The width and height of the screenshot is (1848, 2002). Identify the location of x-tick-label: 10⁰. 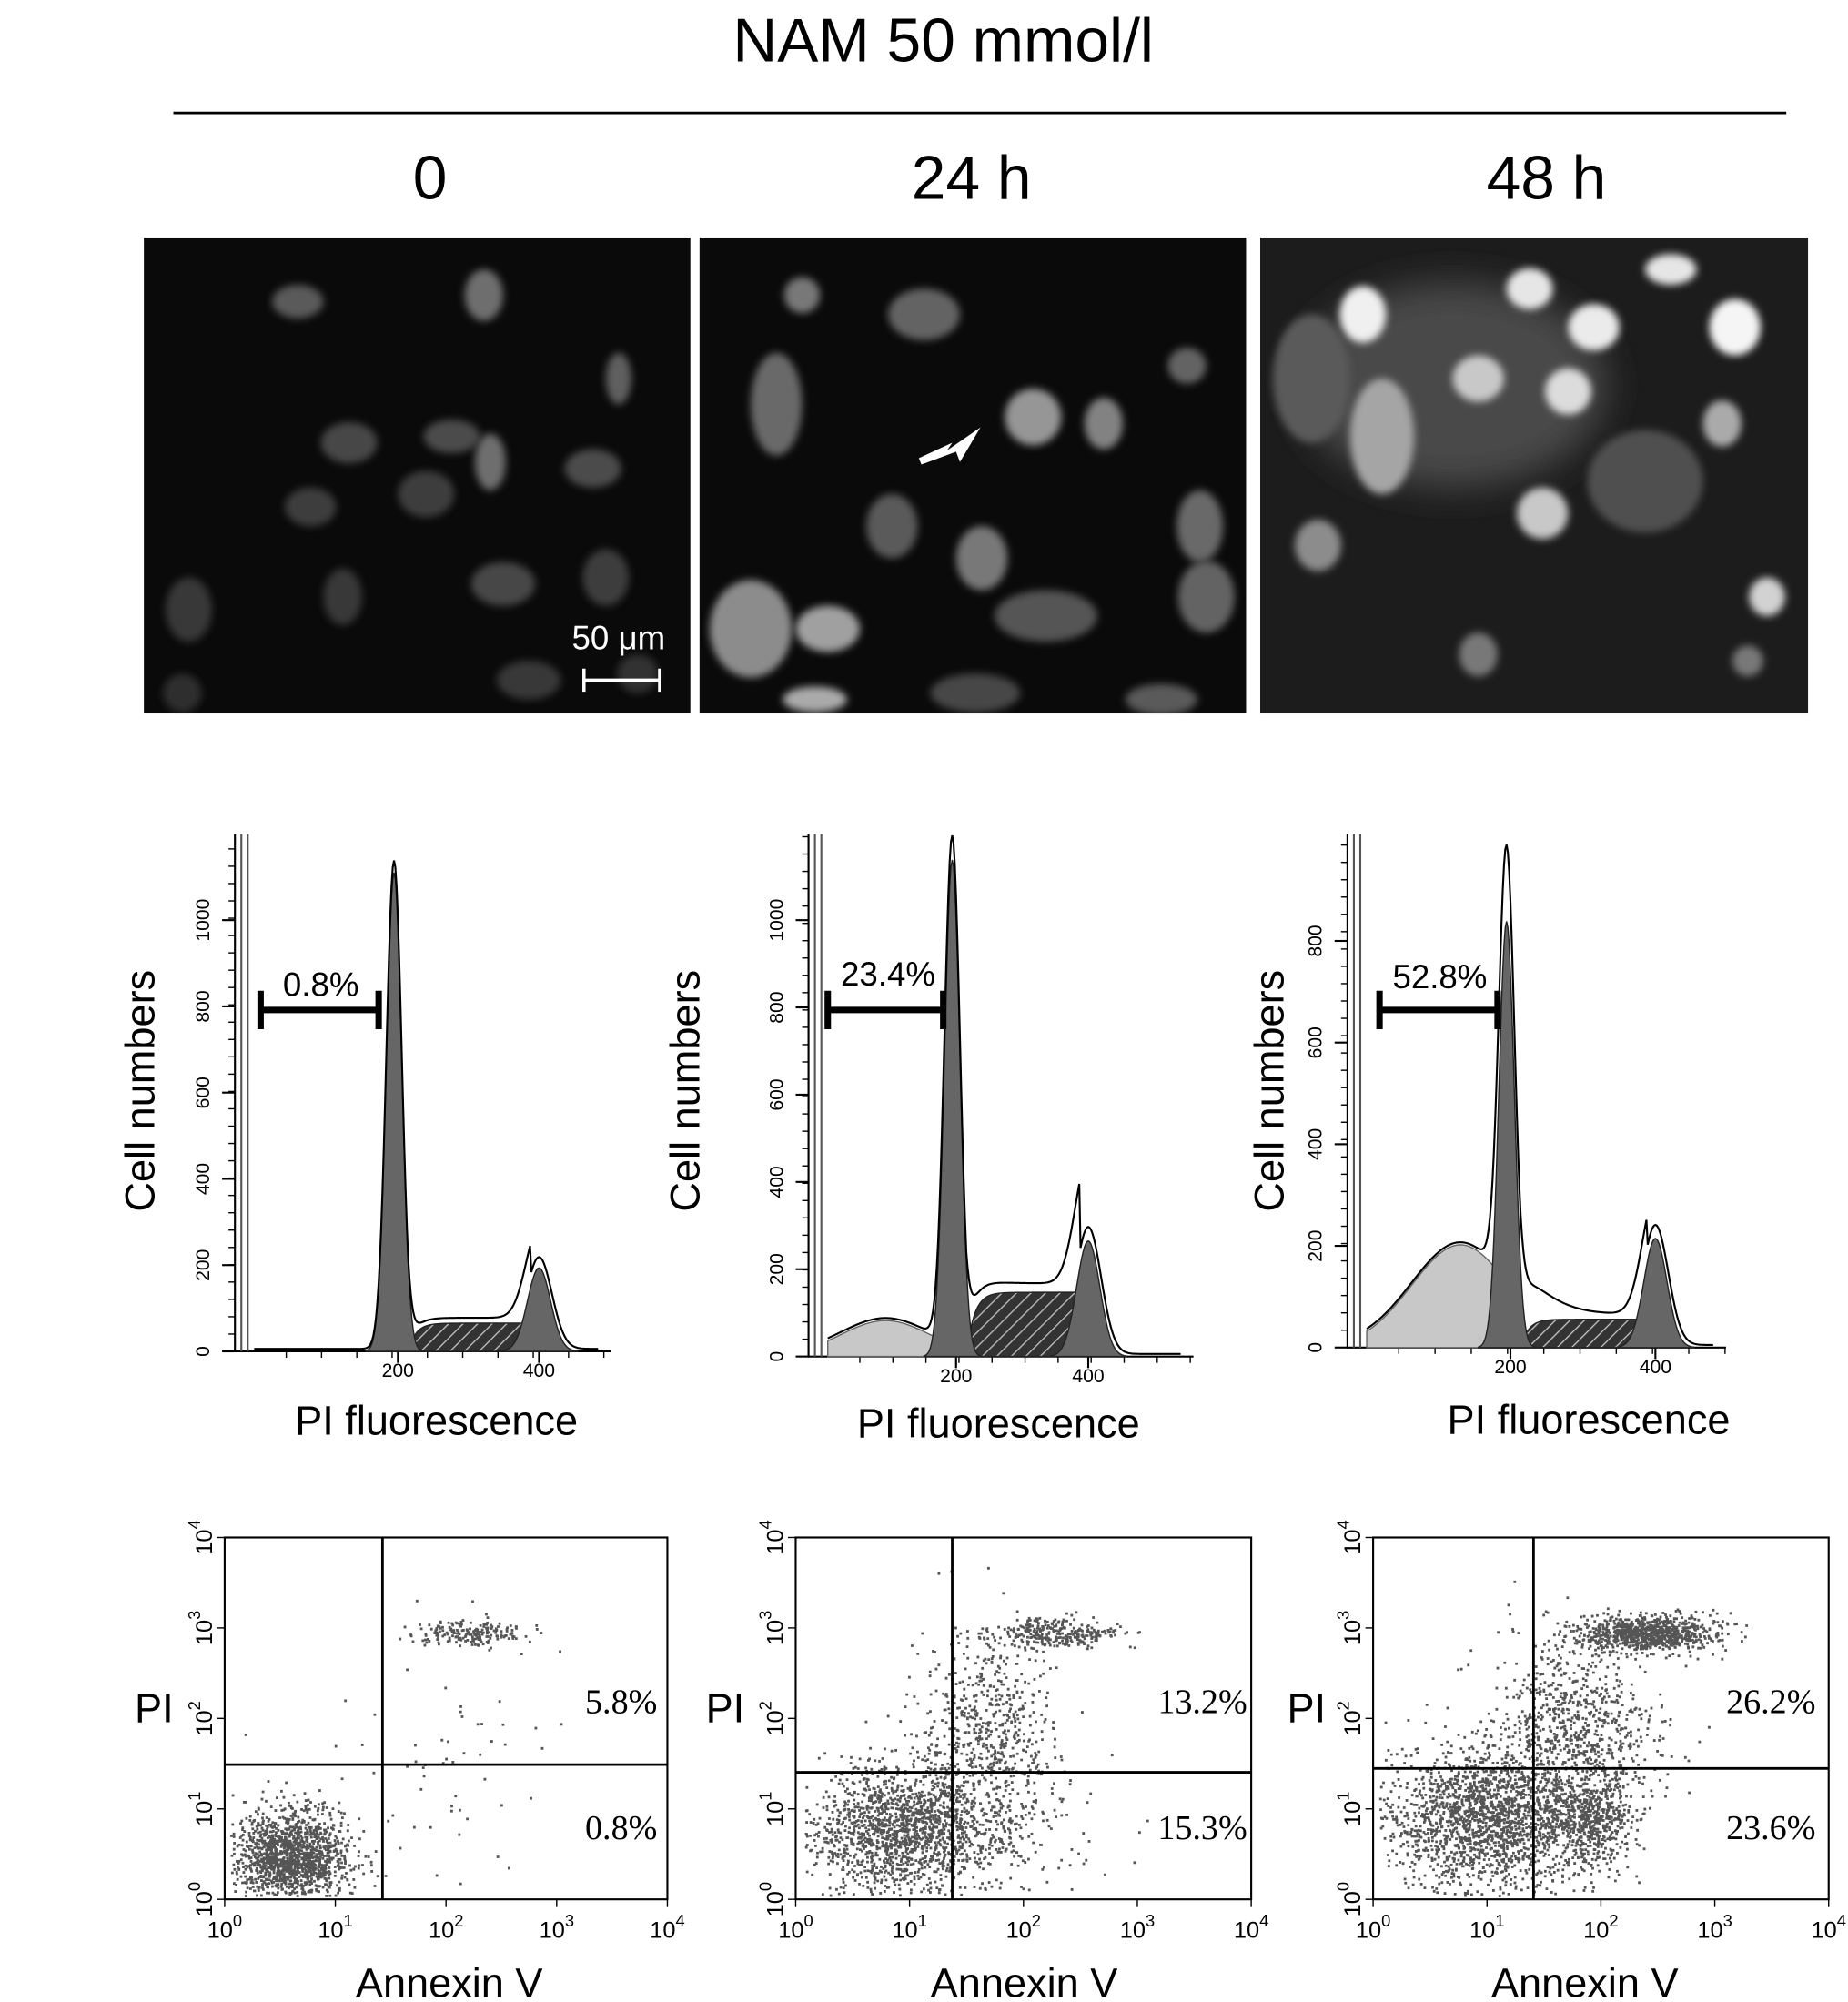
(795, 1928).